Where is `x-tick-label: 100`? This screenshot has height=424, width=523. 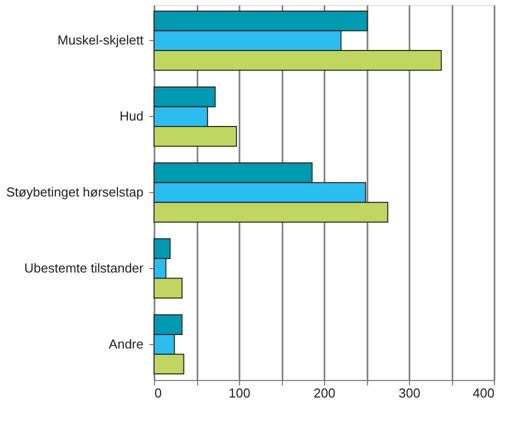
x-tick-label: 100 is located at coordinates (239, 393).